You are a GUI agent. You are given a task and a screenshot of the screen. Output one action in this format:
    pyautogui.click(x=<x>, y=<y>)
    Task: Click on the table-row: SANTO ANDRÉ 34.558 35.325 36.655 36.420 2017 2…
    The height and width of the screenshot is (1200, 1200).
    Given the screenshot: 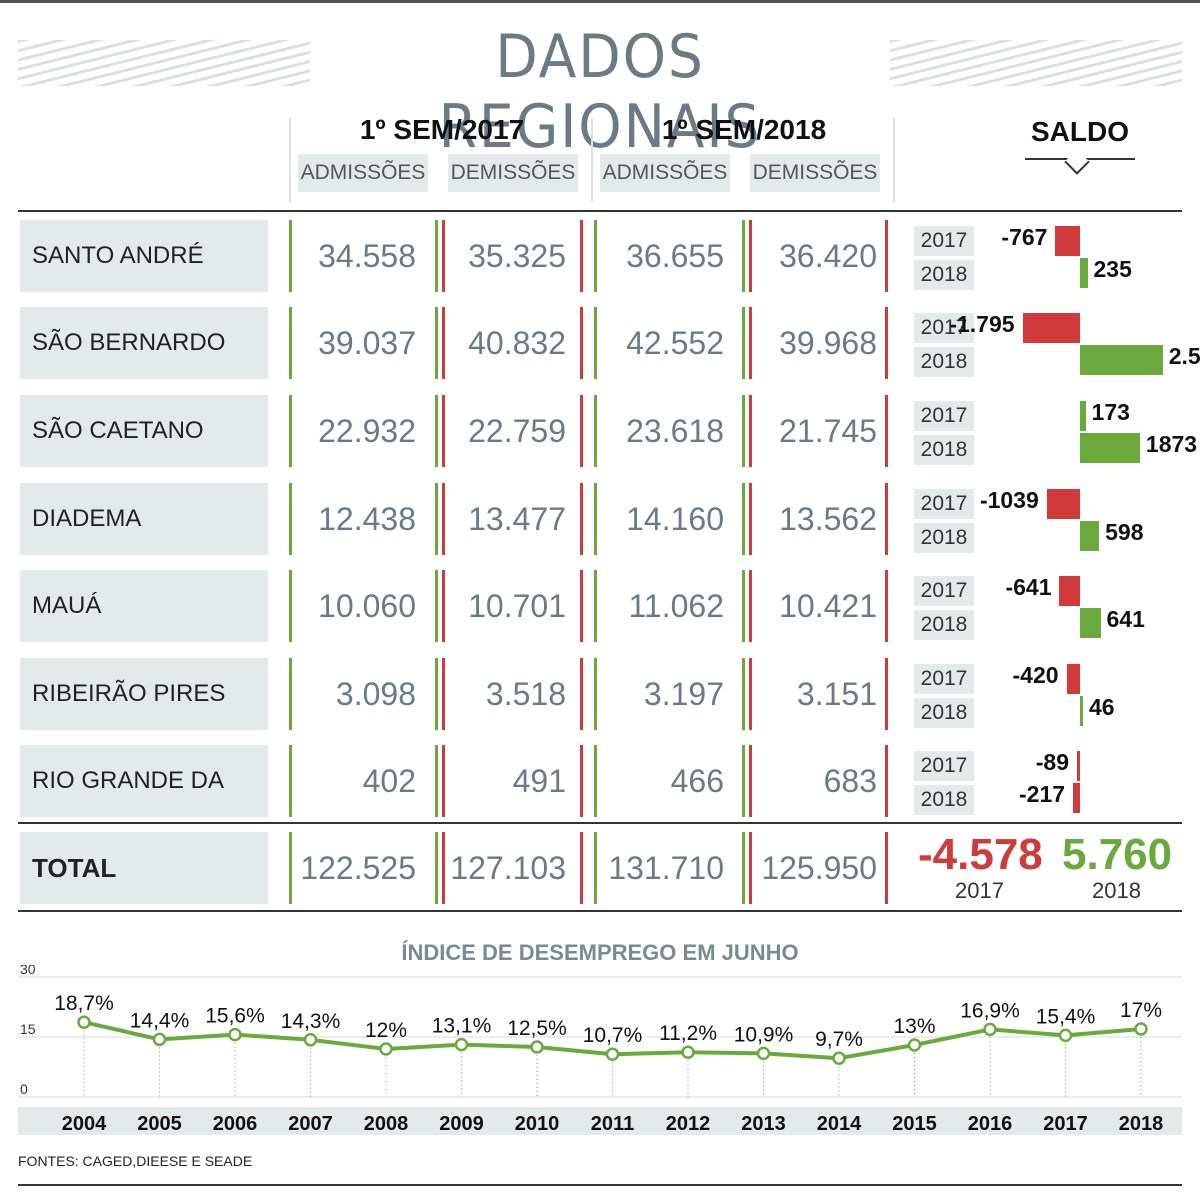 What is the action you would take?
    pyautogui.click(x=600, y=256)
    